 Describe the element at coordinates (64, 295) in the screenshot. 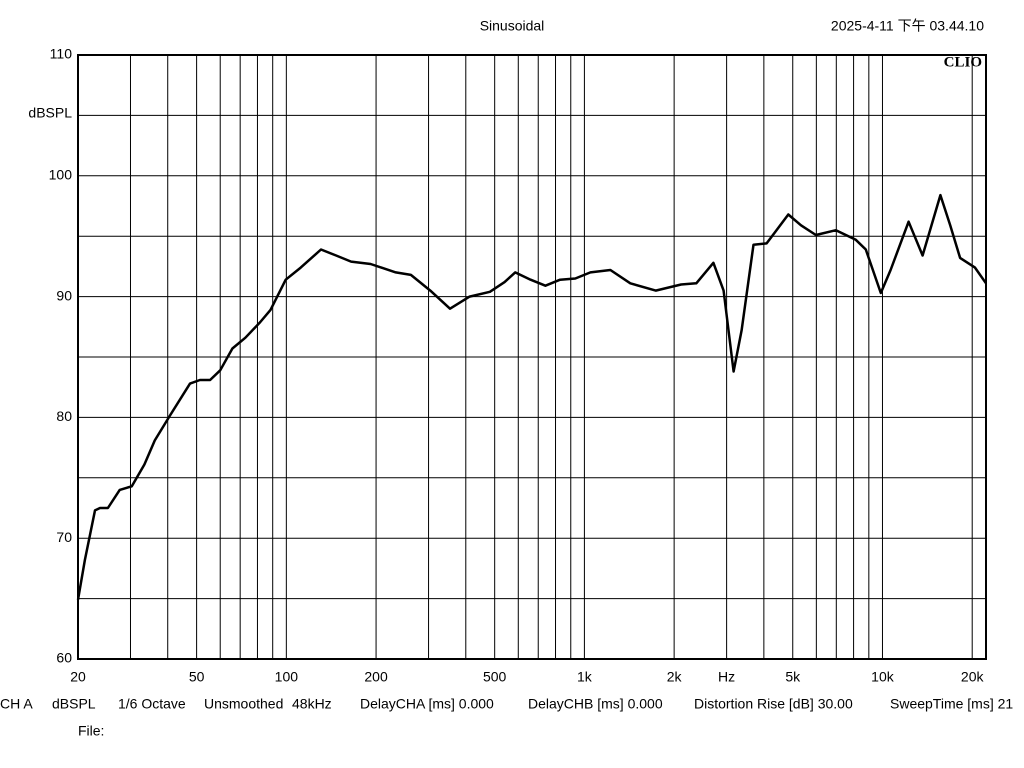

I see `y-tick-label: 90` at that location.